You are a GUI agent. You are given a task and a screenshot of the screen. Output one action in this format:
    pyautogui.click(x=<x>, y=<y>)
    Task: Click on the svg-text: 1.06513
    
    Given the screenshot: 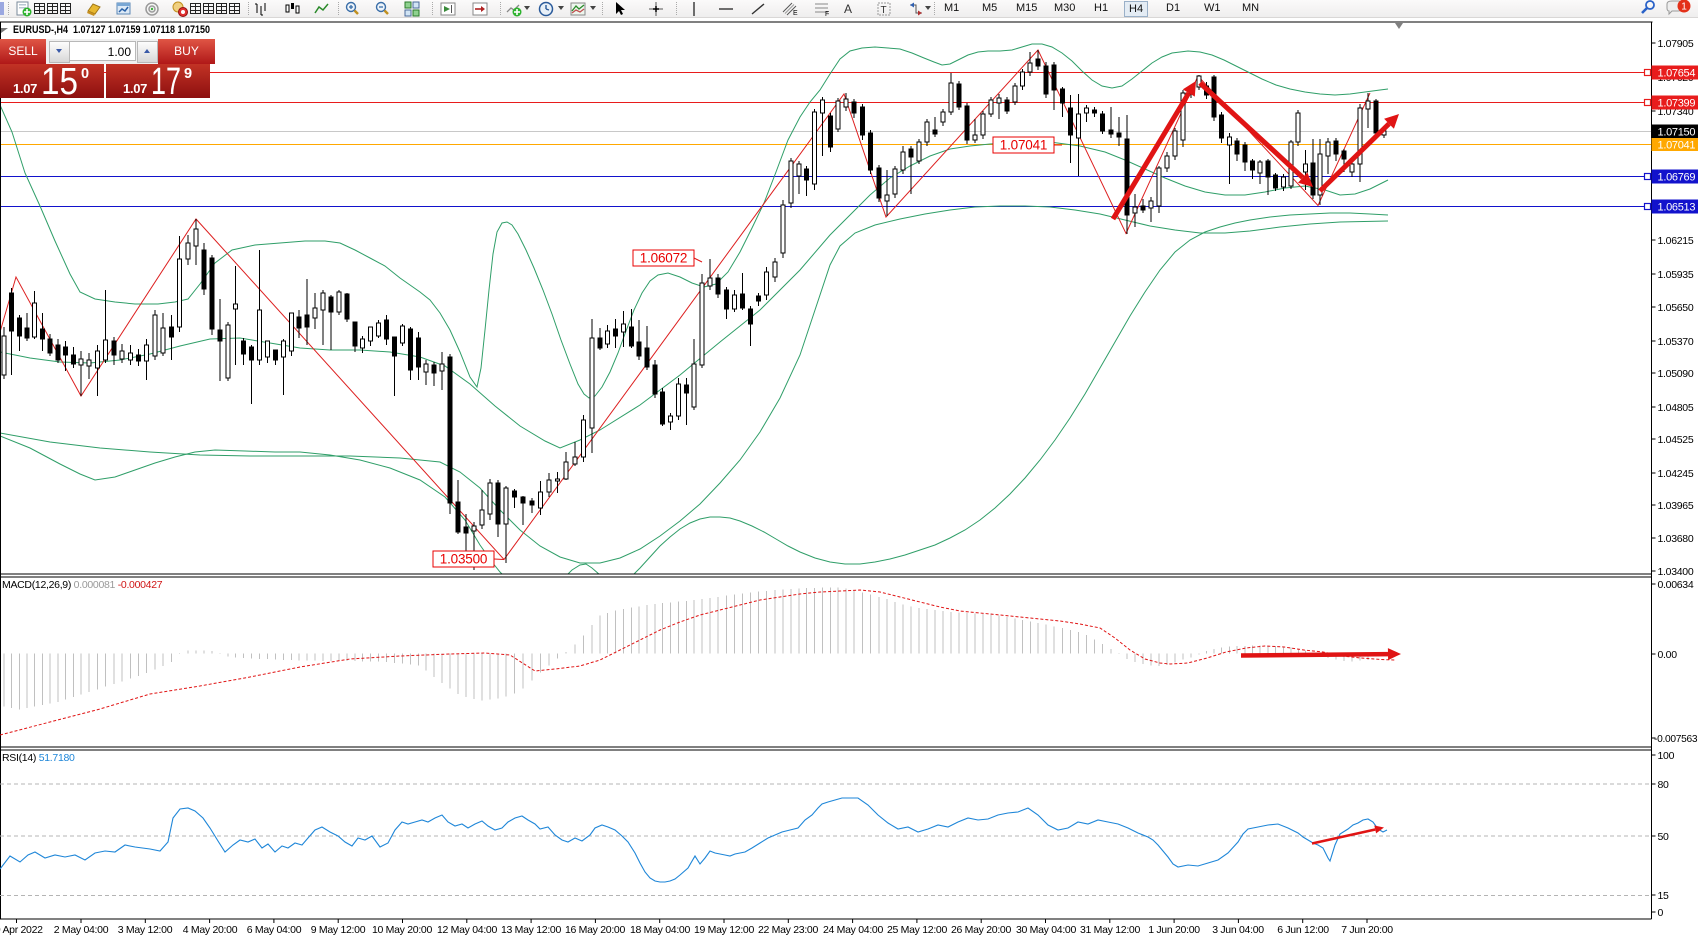 What is the action you would take?
    pyautogui.click(x=1677, y=208)
    